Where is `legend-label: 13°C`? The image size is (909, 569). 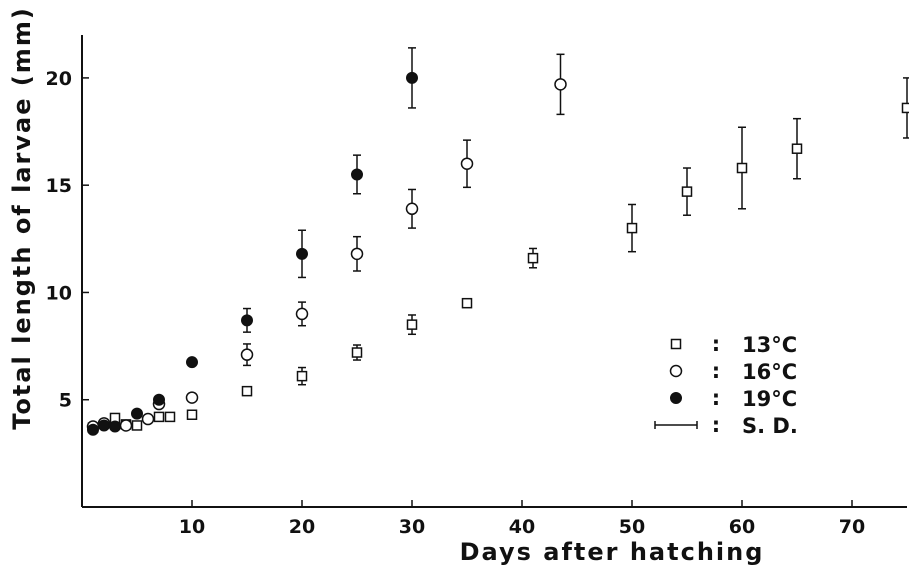 legend-label: 13°C is located at coordinates (769, 345).